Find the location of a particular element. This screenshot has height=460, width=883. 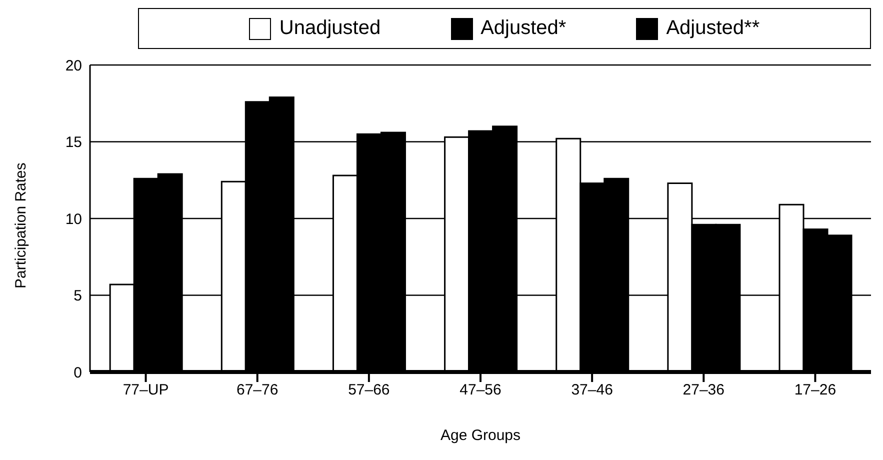

legend-label: Adjusted* is located at coordinates (523, 28).